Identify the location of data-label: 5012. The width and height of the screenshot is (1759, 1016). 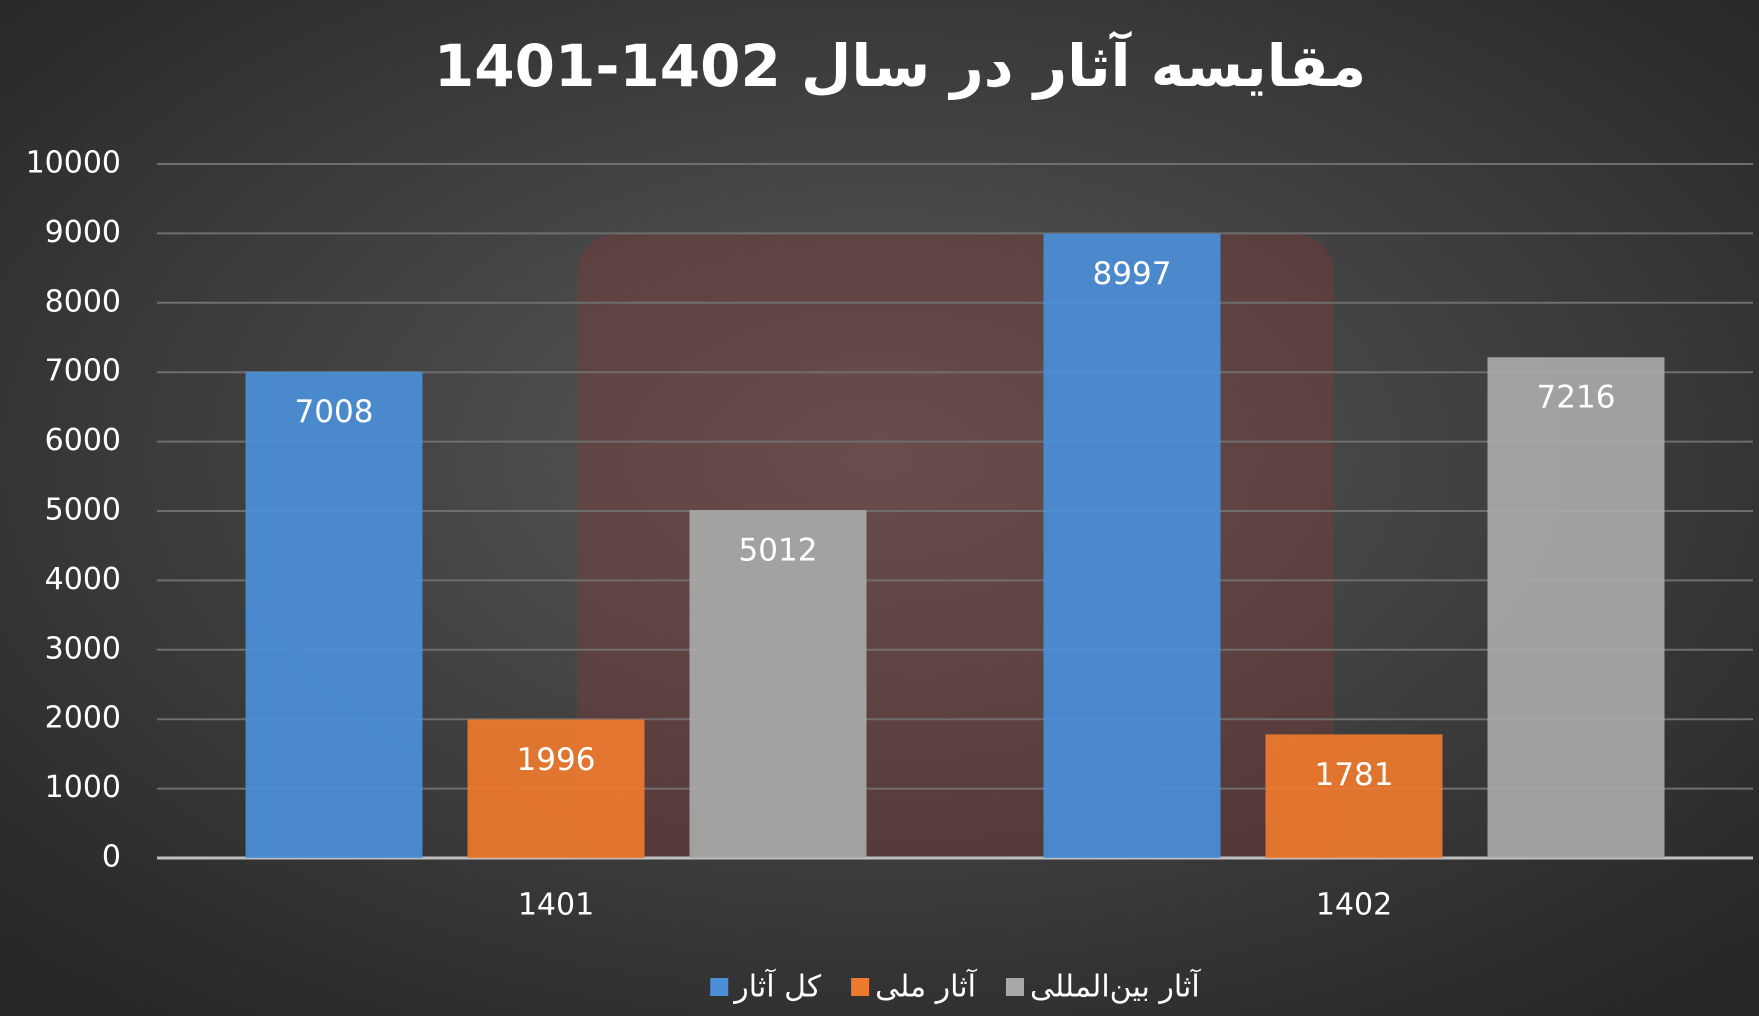
(778, 551).